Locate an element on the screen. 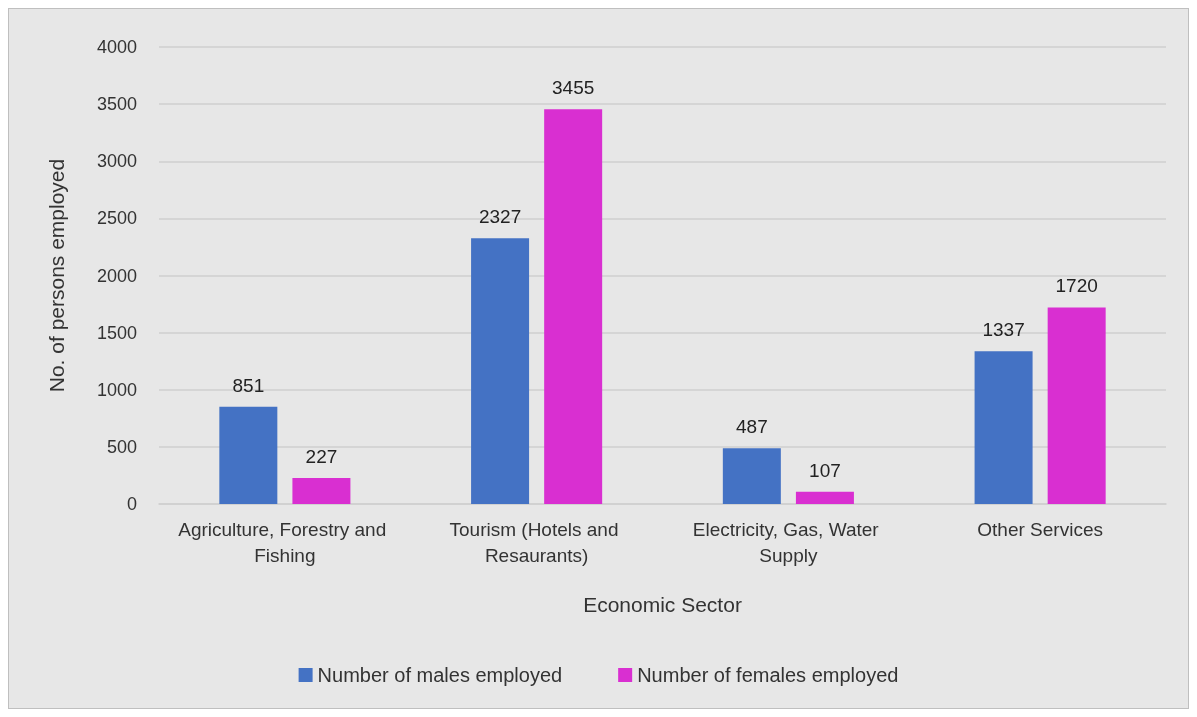 The width and height of the screenshot is (1197, 717). legend-label: Number of females employed is located at coordinates (768, 675).